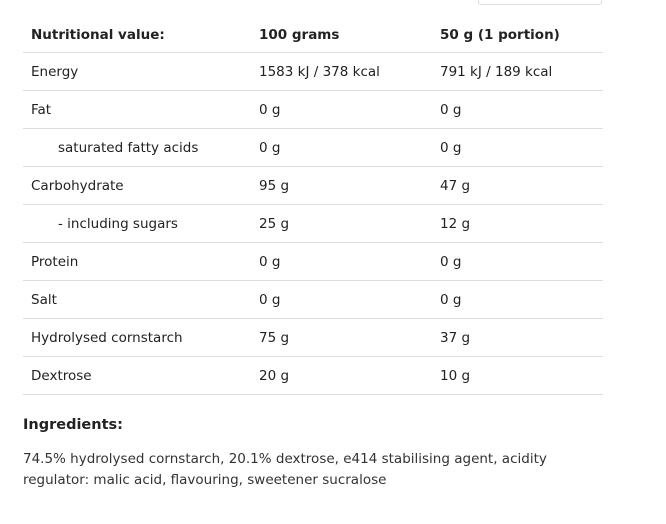 This screenshot has height=524, width=666. What do you see at coordinates (274, 375) in the screenshot?
I see `table-cell: 20 g` at bounding box center [274, 375].